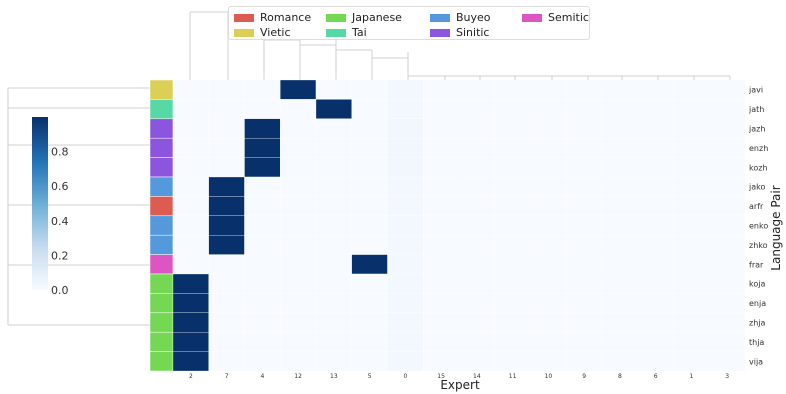 The height and width of the screenshot is (394, 786). What do you see at coordinates (364, 17) in the screenshot?
I see `legend-item: Japanese` at bounding box center [364, 17].